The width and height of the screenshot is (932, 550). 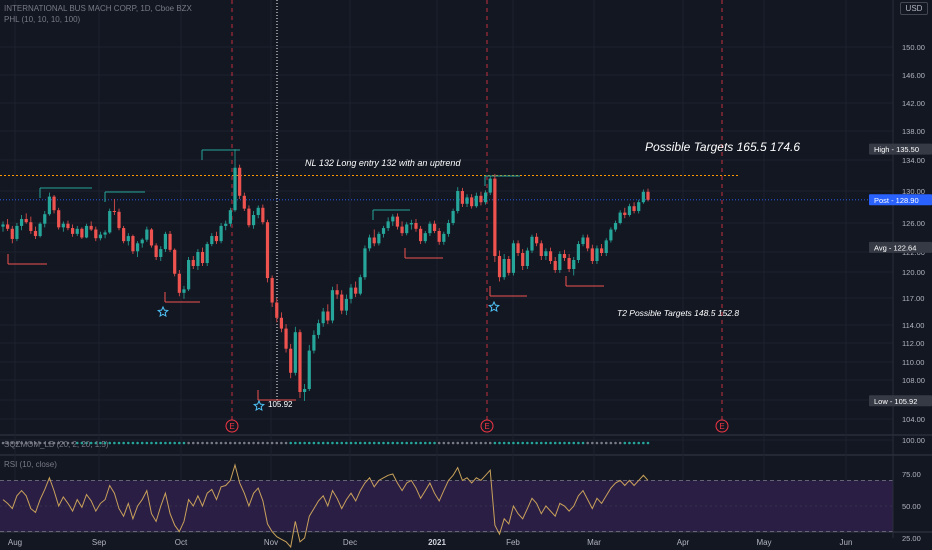 I want to click on time-tick-label: May, so click(x=763, y=542).